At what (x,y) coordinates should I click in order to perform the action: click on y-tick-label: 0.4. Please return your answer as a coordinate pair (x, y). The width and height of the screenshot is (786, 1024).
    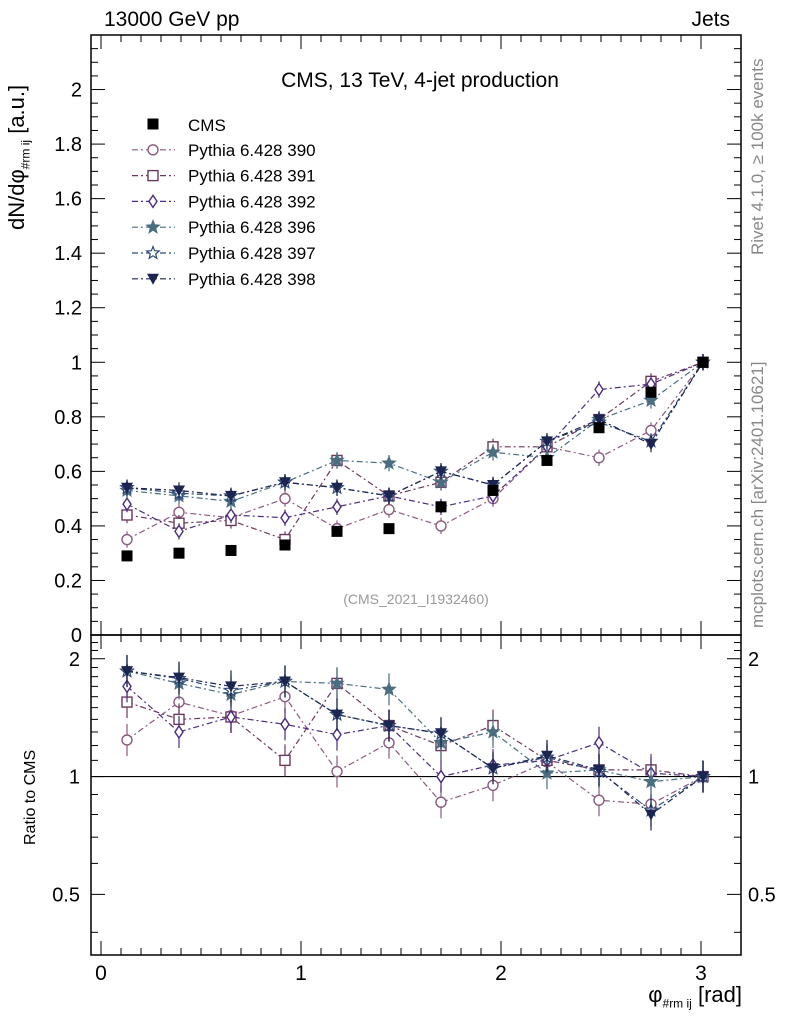
    Looking at the image, I should click on (68, 527).